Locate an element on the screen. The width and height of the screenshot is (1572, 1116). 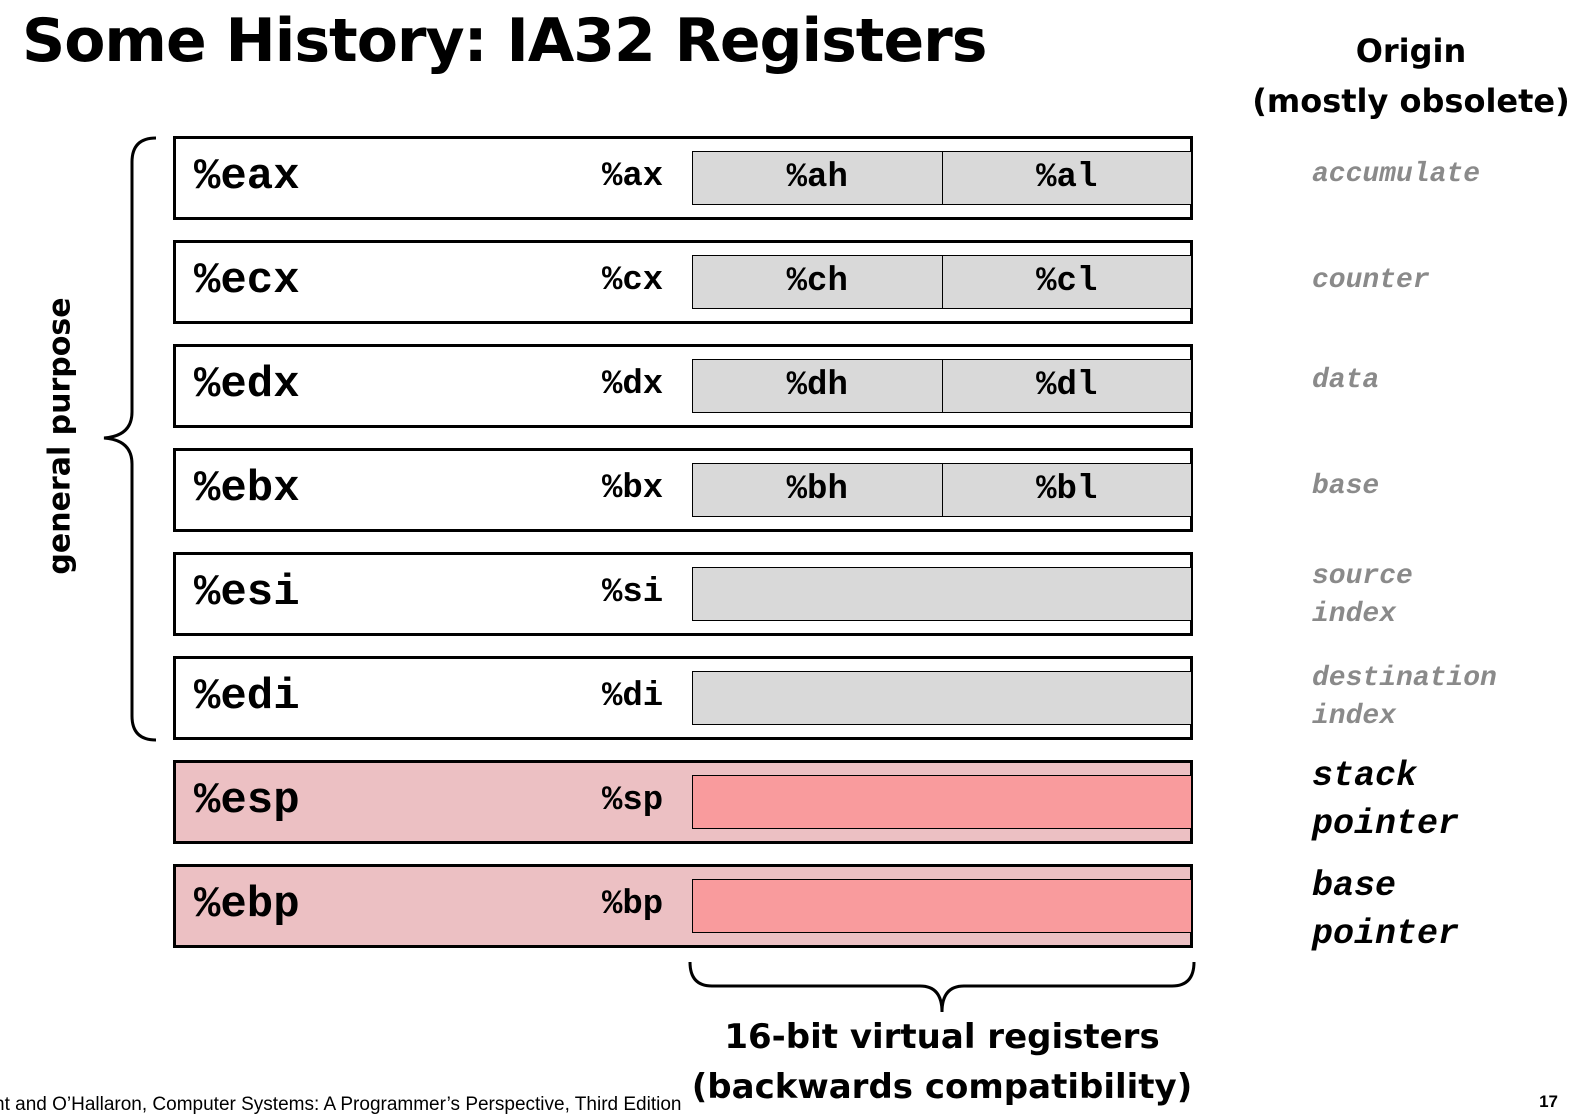
register-high-byte: %ah is located at coordinates (817, 178).